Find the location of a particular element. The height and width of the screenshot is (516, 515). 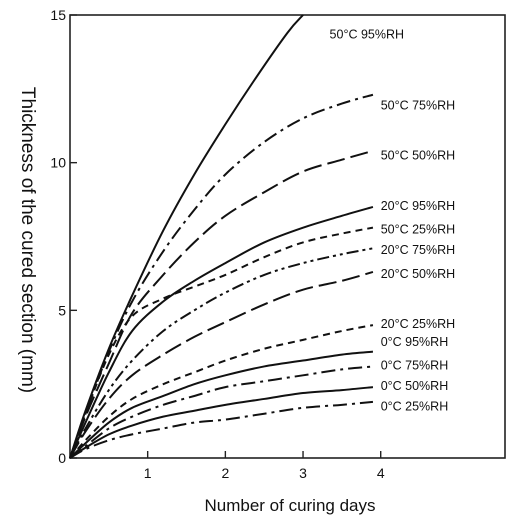

curve-label: 20°C 75%RH is located at coordinates (418, 250).